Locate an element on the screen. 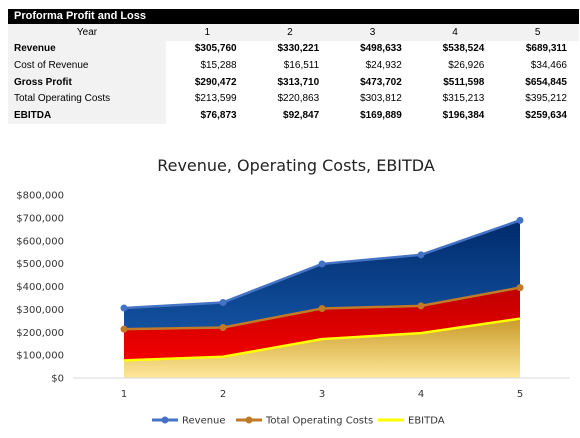 The width and height of the screenshot is (580, 438). table-cell: $15,288 is located at coordinates (218, 65).